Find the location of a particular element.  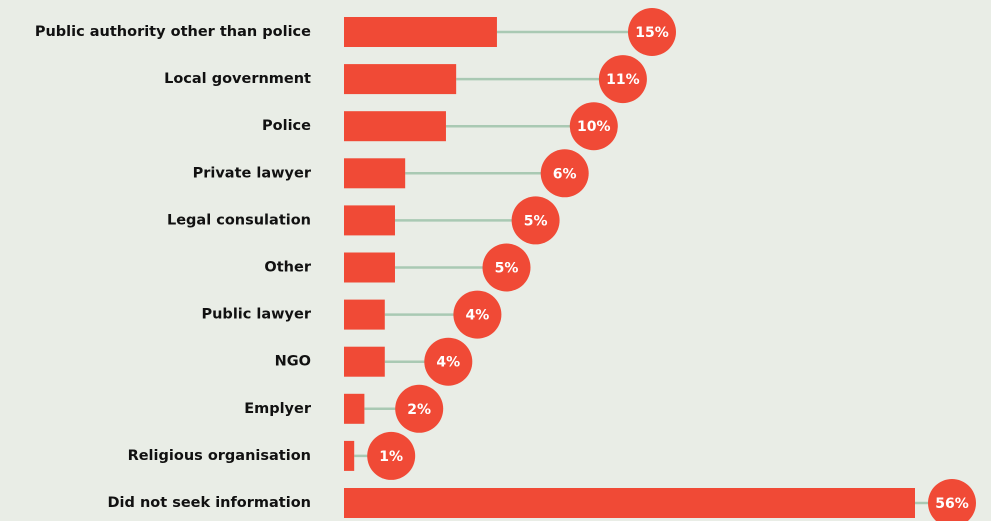

category-label: Religious organisation is located at coordinates (219, 456).